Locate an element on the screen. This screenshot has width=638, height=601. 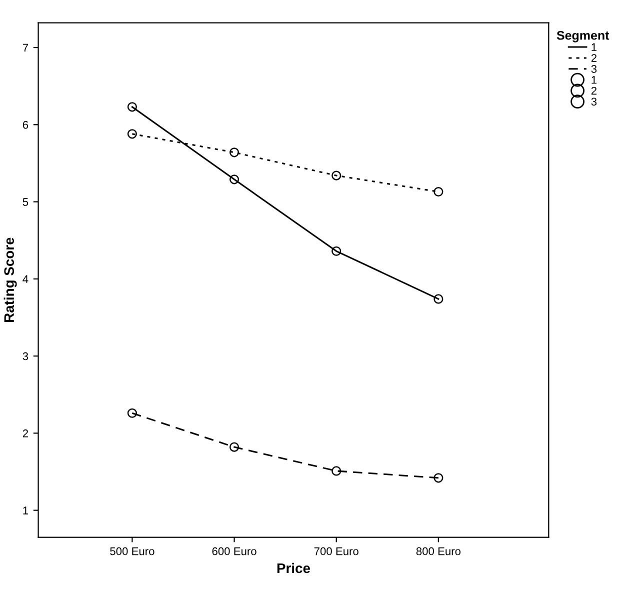
y-tick-label: 6 is located at coordinates (25, 124).